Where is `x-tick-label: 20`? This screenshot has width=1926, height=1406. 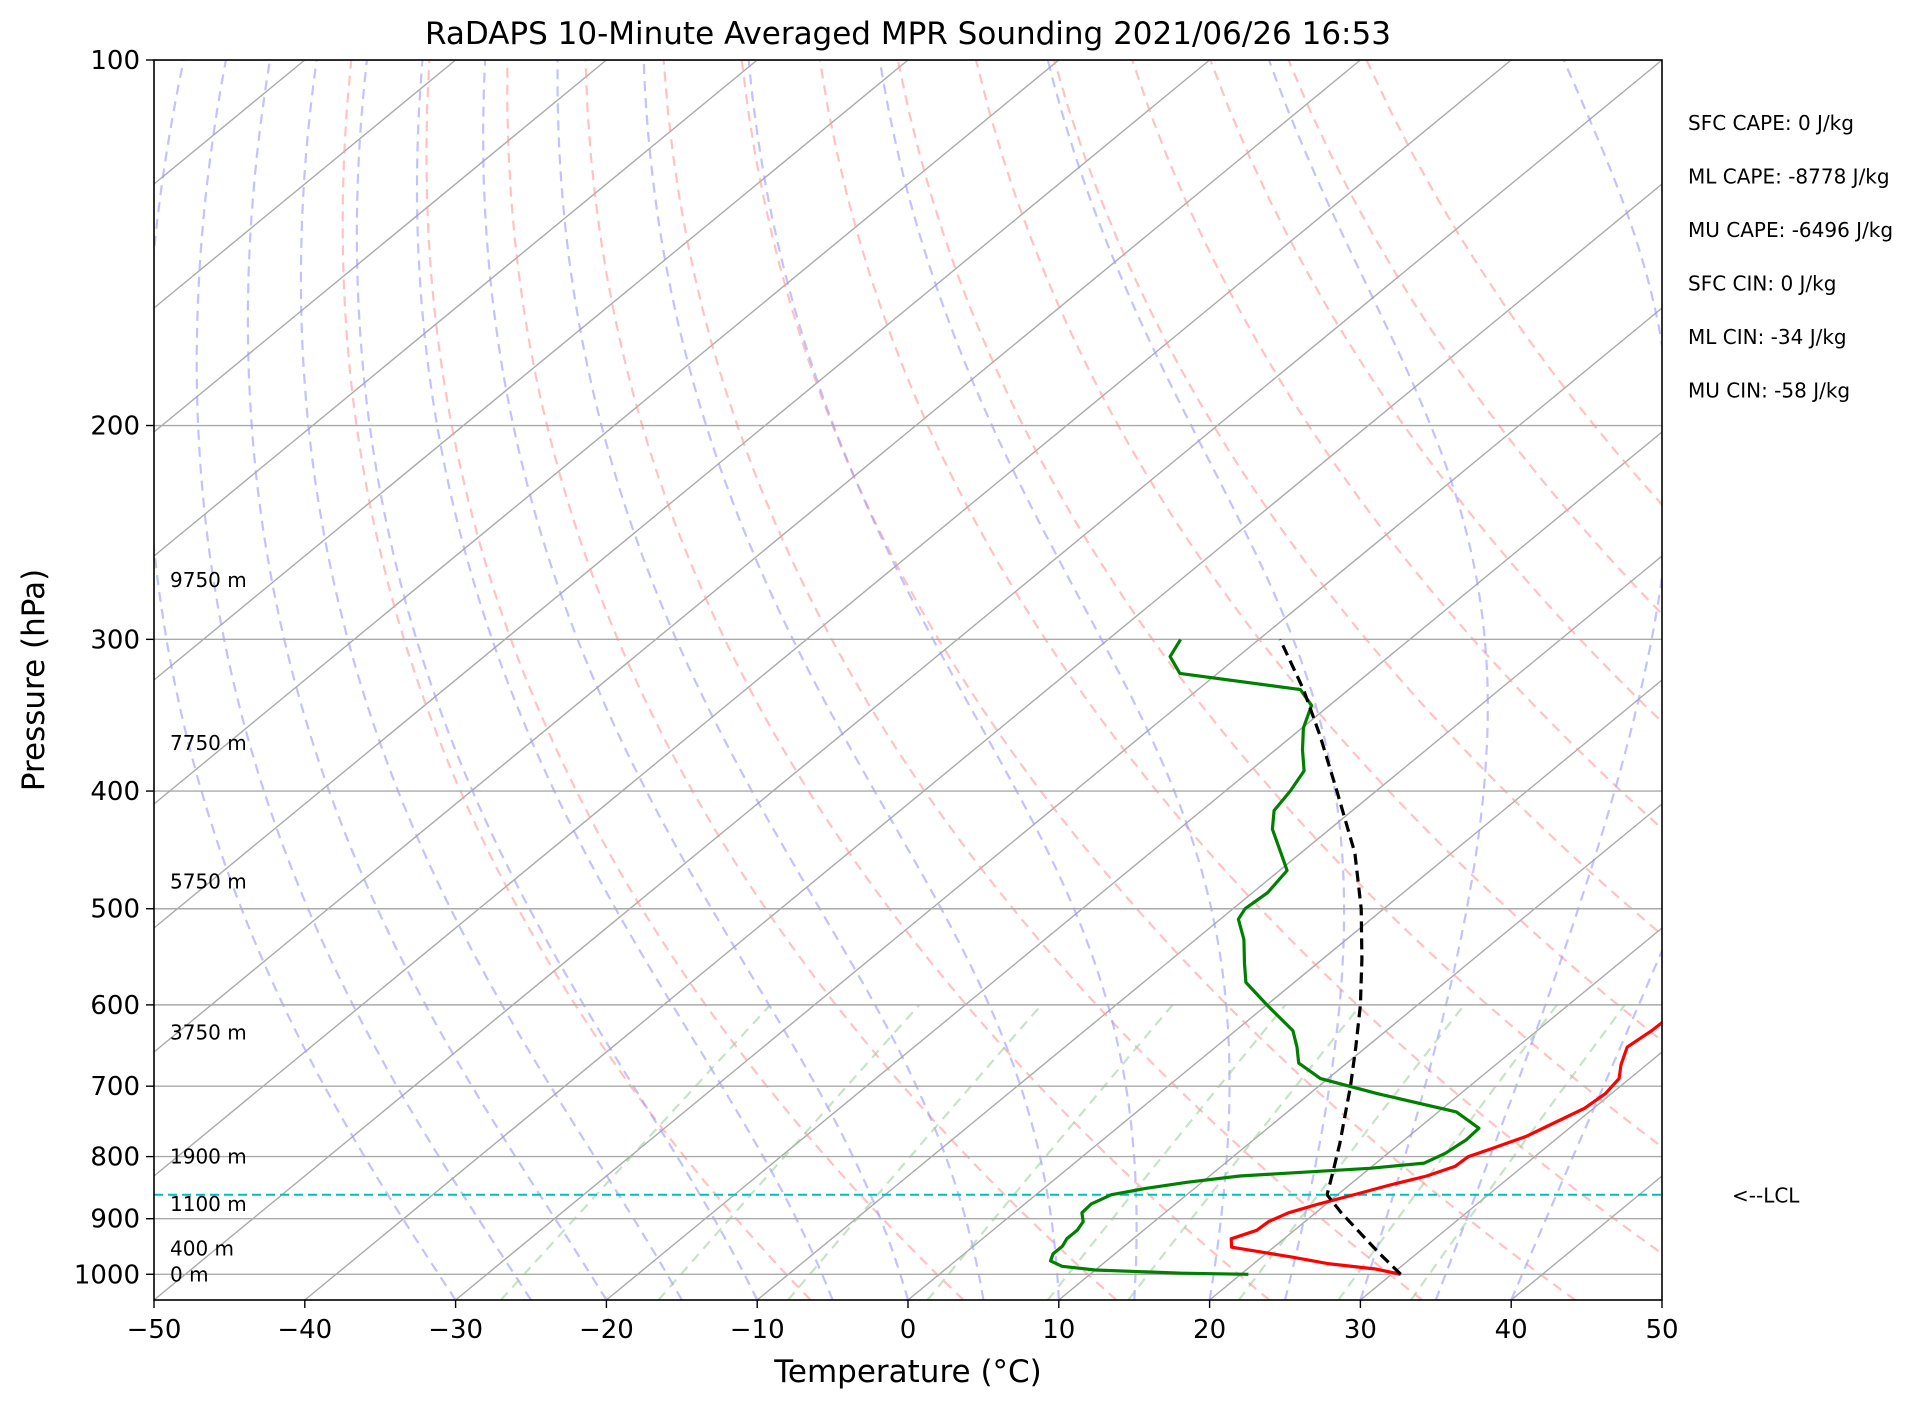 x-tick-label: 20 is located at coordinates (1209, 1330).